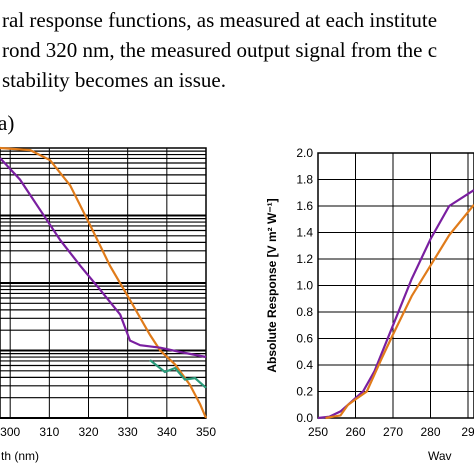  What do you see at coordinates (10, 432) in the screenshot?
I see `x-tick-label: 300` at bounding box center [10, 432].